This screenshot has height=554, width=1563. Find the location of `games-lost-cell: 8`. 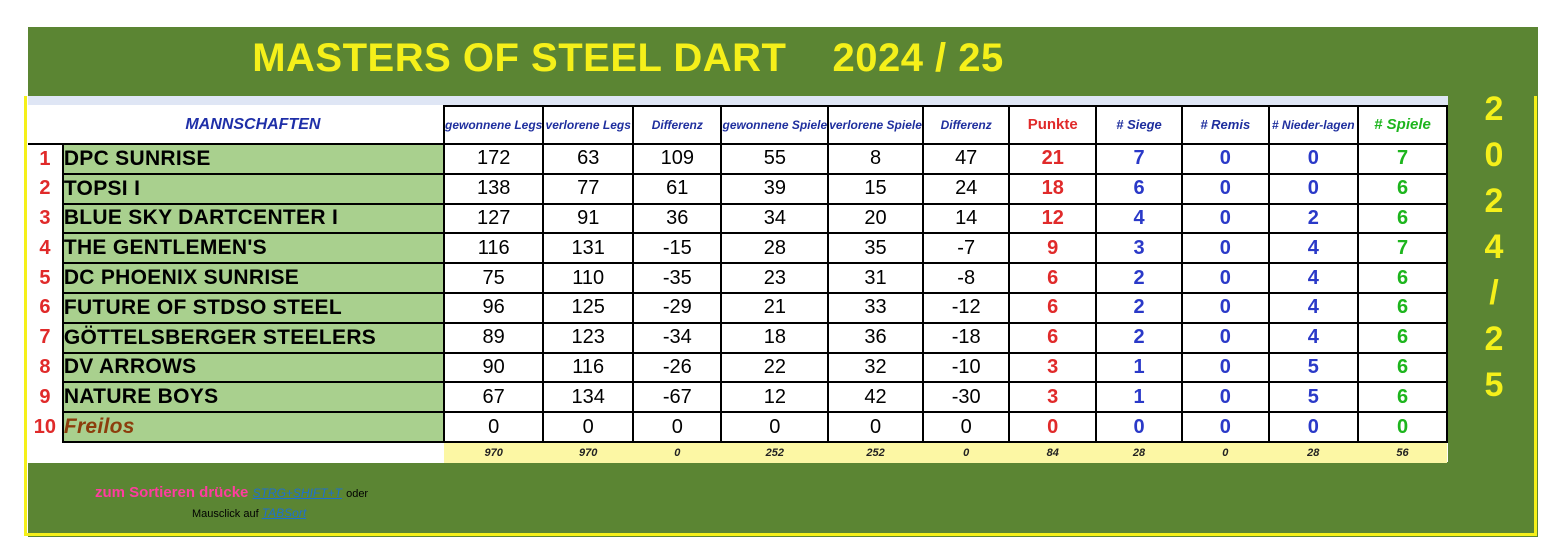

games-lost-cell: 8 is located at coordinates (875, 159).